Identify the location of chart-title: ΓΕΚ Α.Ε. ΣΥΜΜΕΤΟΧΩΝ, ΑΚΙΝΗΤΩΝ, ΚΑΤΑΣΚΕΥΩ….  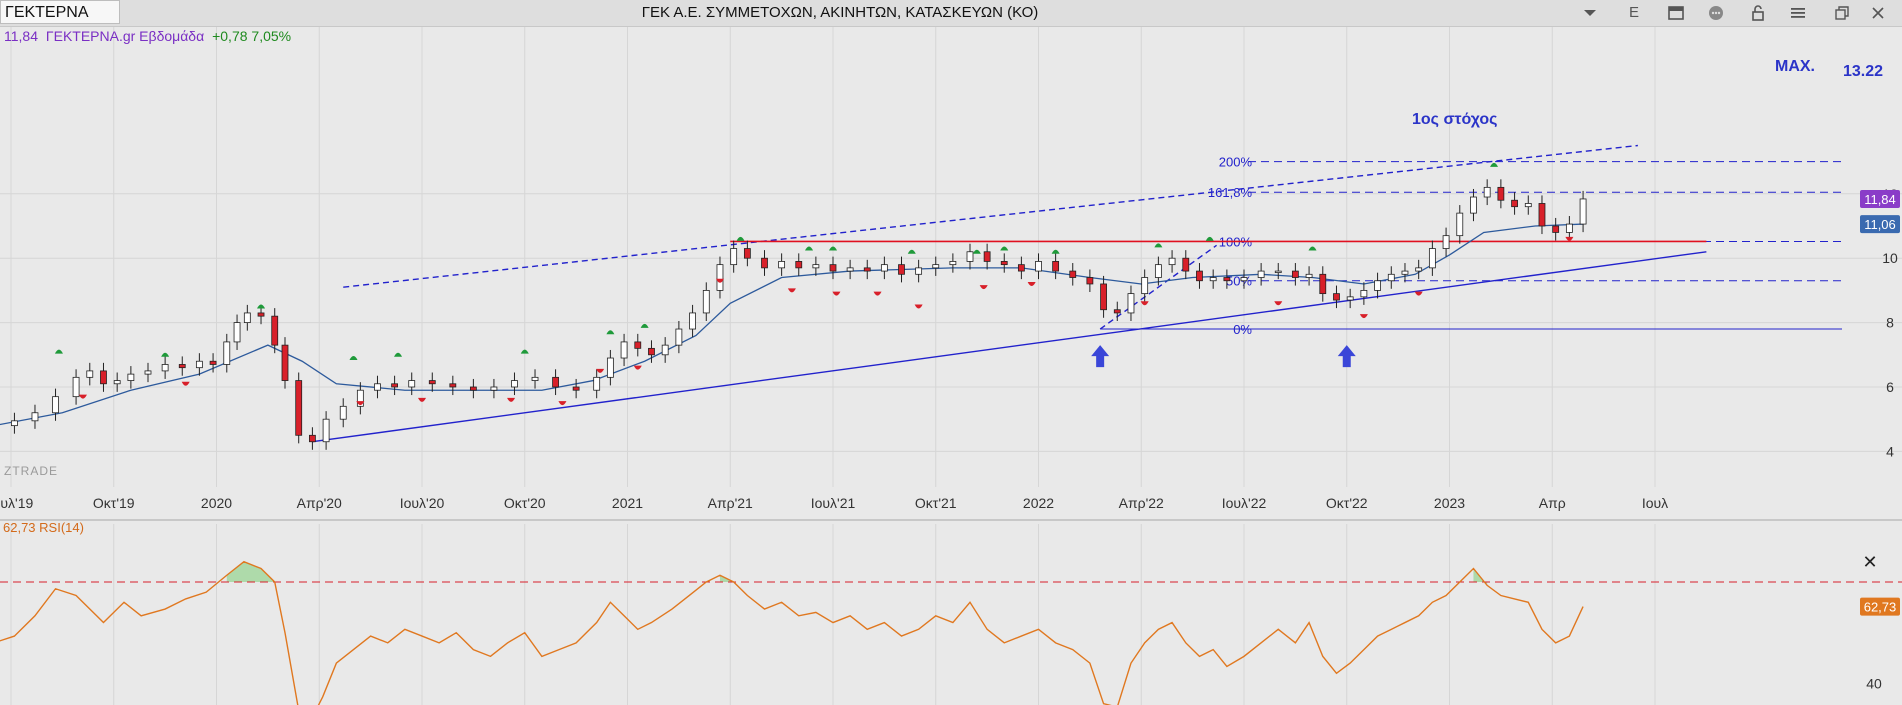
(840, 12).